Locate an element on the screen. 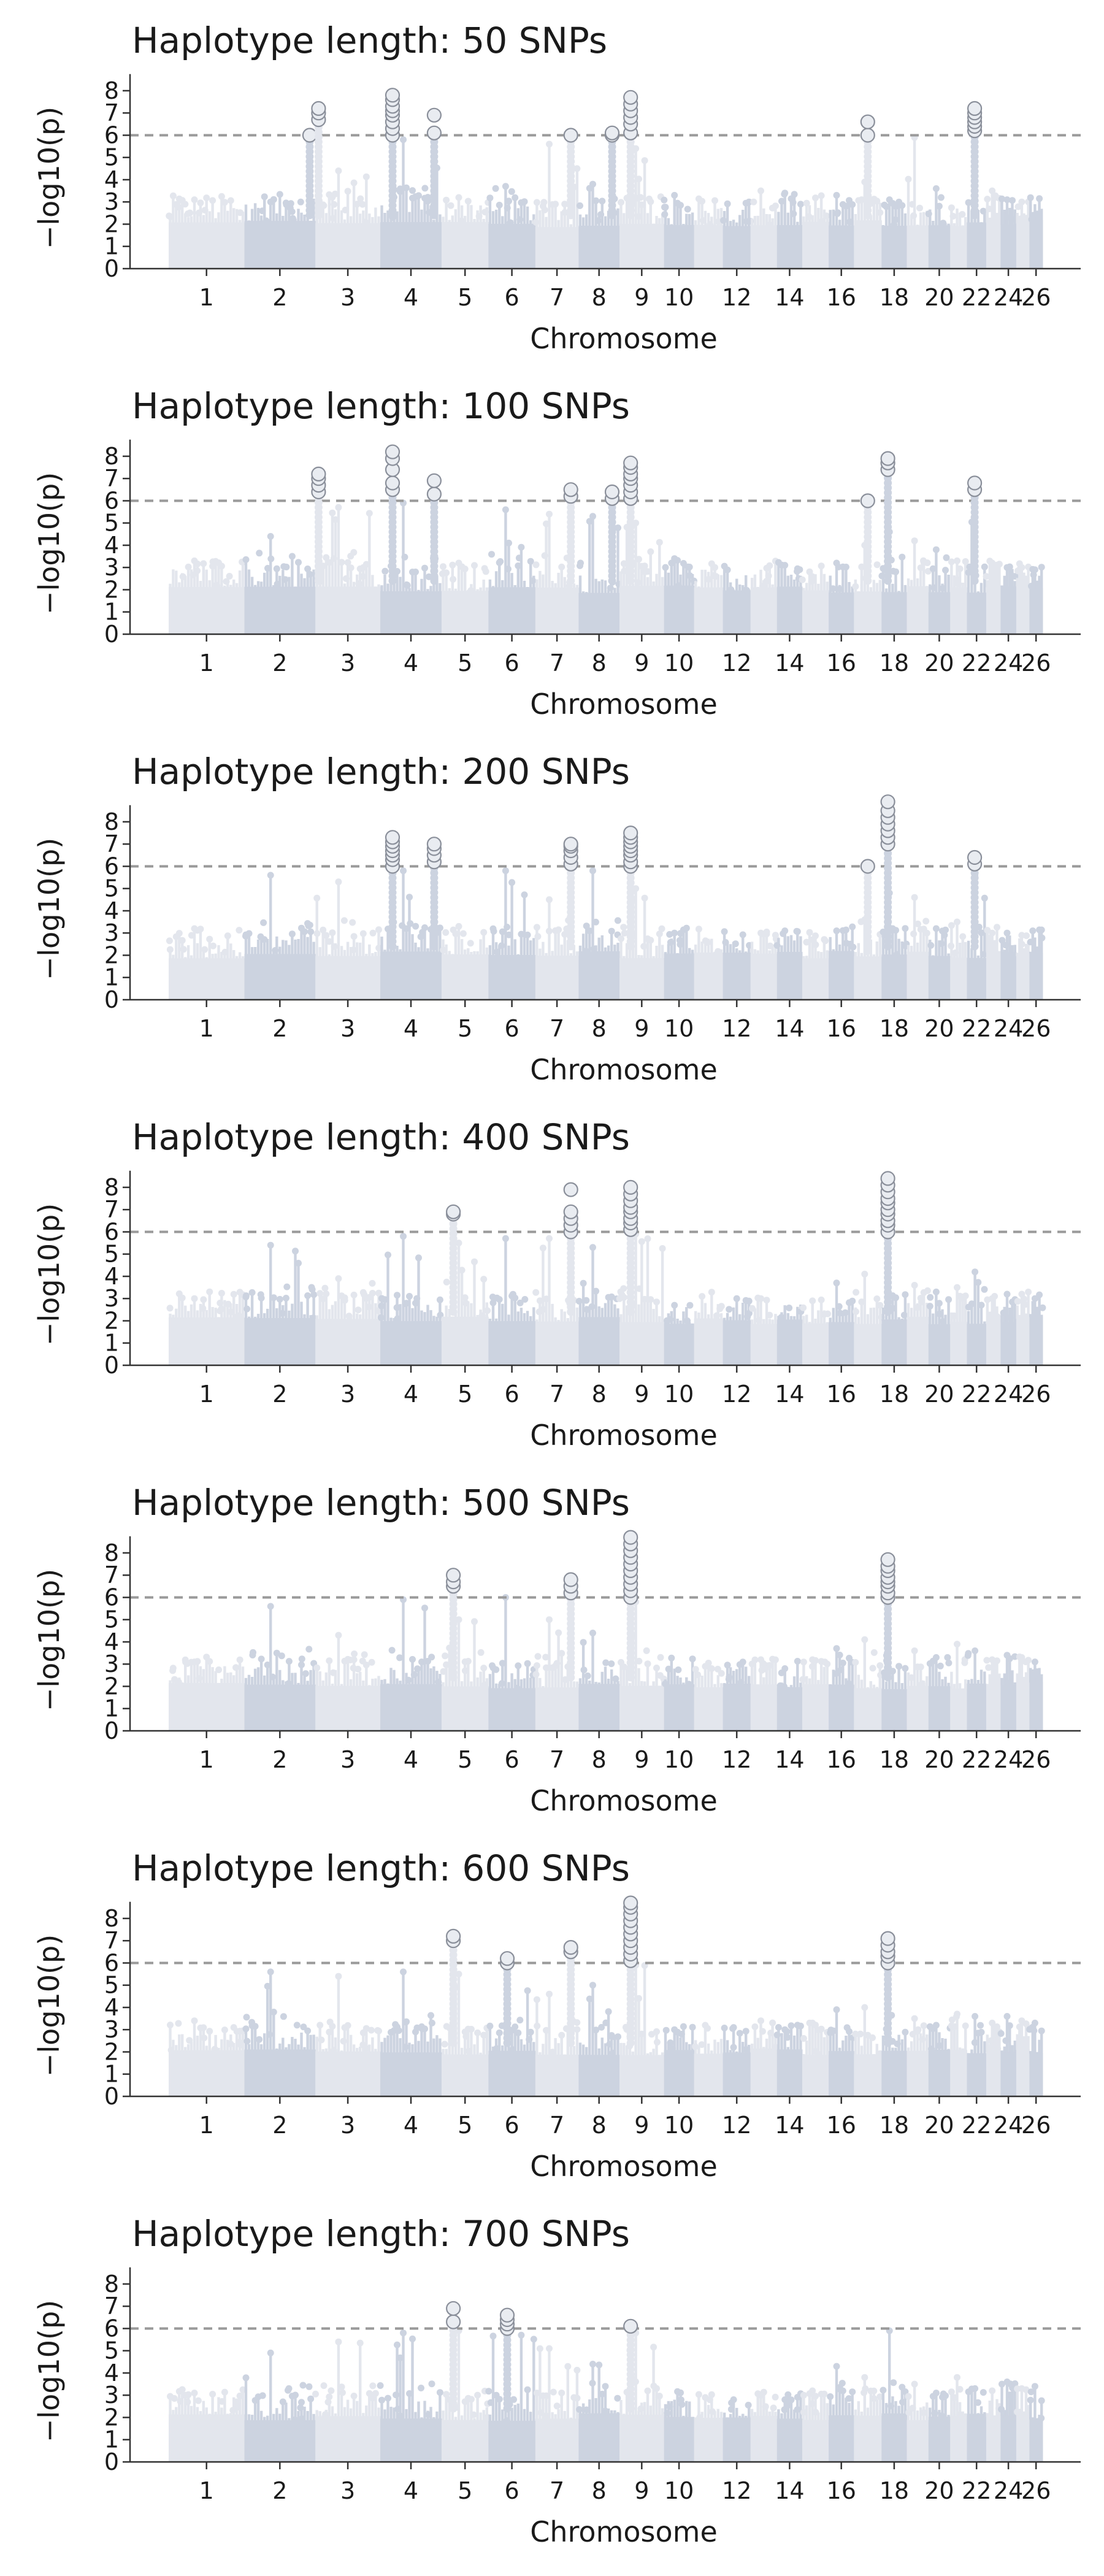 Image resolution: width=1104 pixels, height=2576 pixels. x-tick-label: 8 is located at coordinates (599, 1394).